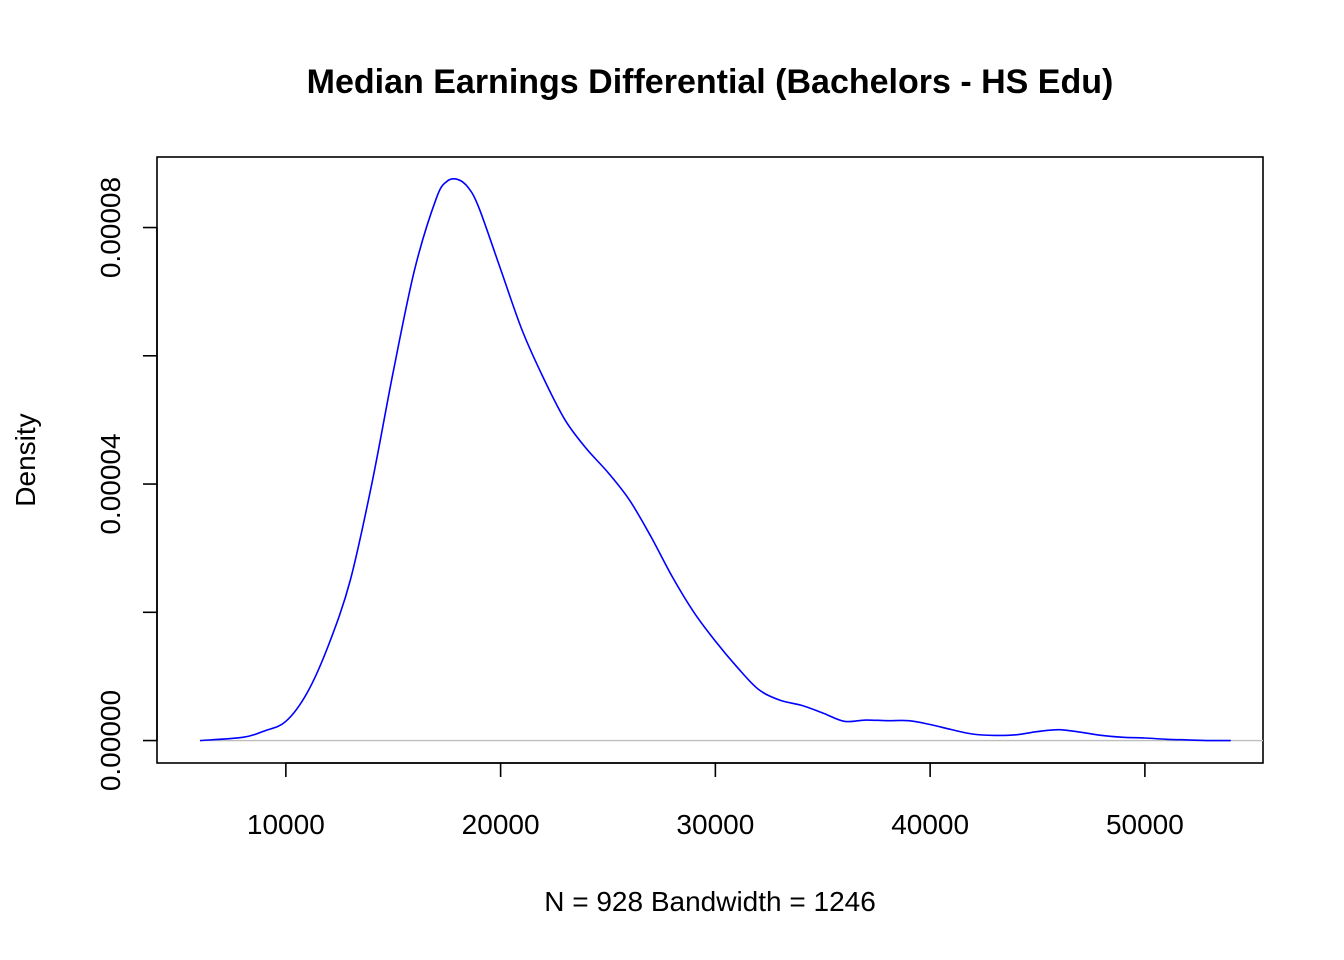  I want to click on x-axis-label: N = 928 Bandwidth = 1246, so click(710, 901).